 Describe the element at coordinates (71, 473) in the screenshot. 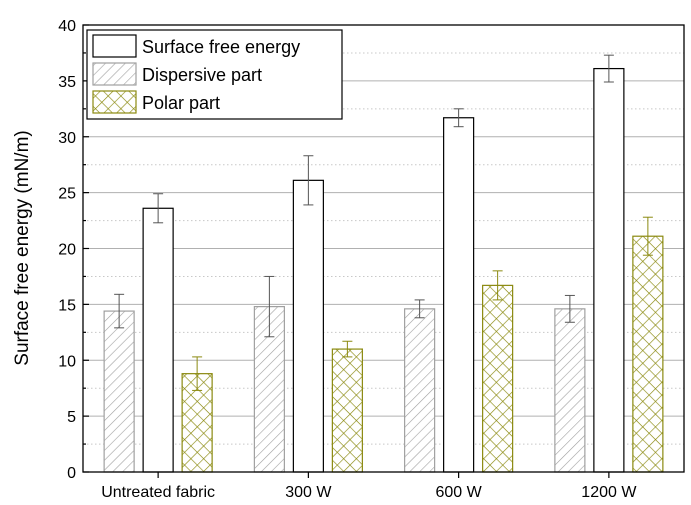

I see `y-tick-label: 0` at that location.